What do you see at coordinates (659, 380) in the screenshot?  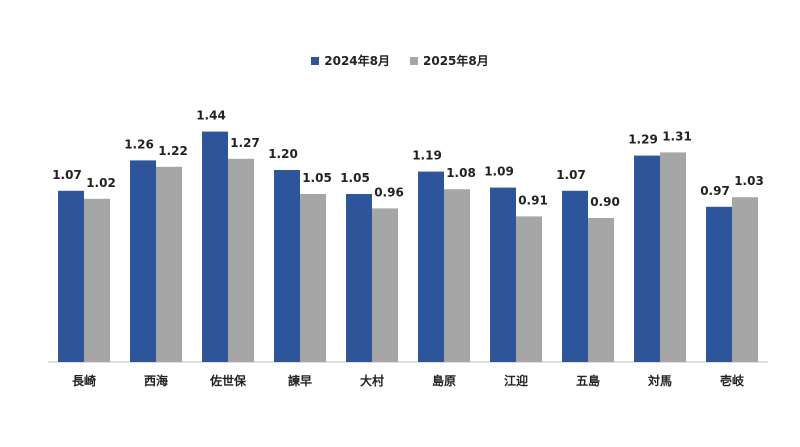 I see `x-tick-label-8: 対馬` at bounding box center [659, 380].